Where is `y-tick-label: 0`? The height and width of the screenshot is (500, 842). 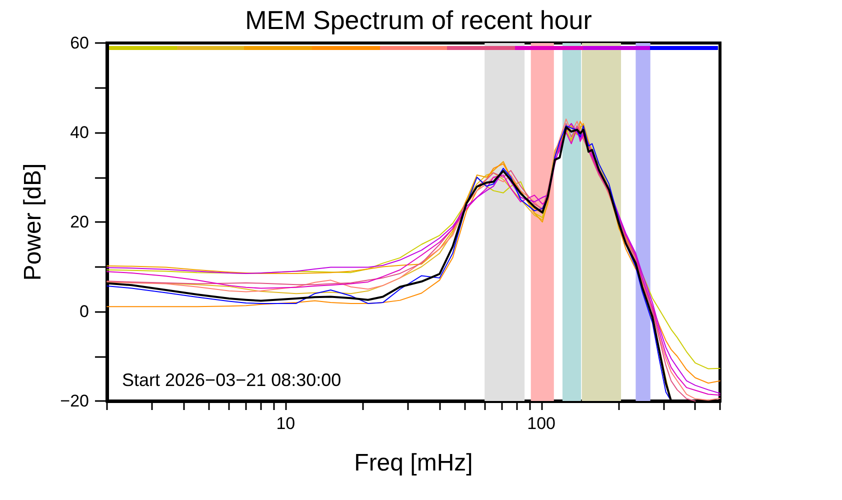 y-tick-label: 0 is located at coordinates (84, 311).